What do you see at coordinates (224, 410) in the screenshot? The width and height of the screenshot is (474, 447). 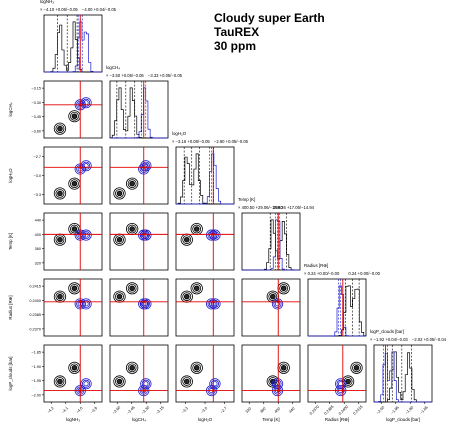 I see `xtick-label-2-2: −2.7` at bounding box center [224, 410].